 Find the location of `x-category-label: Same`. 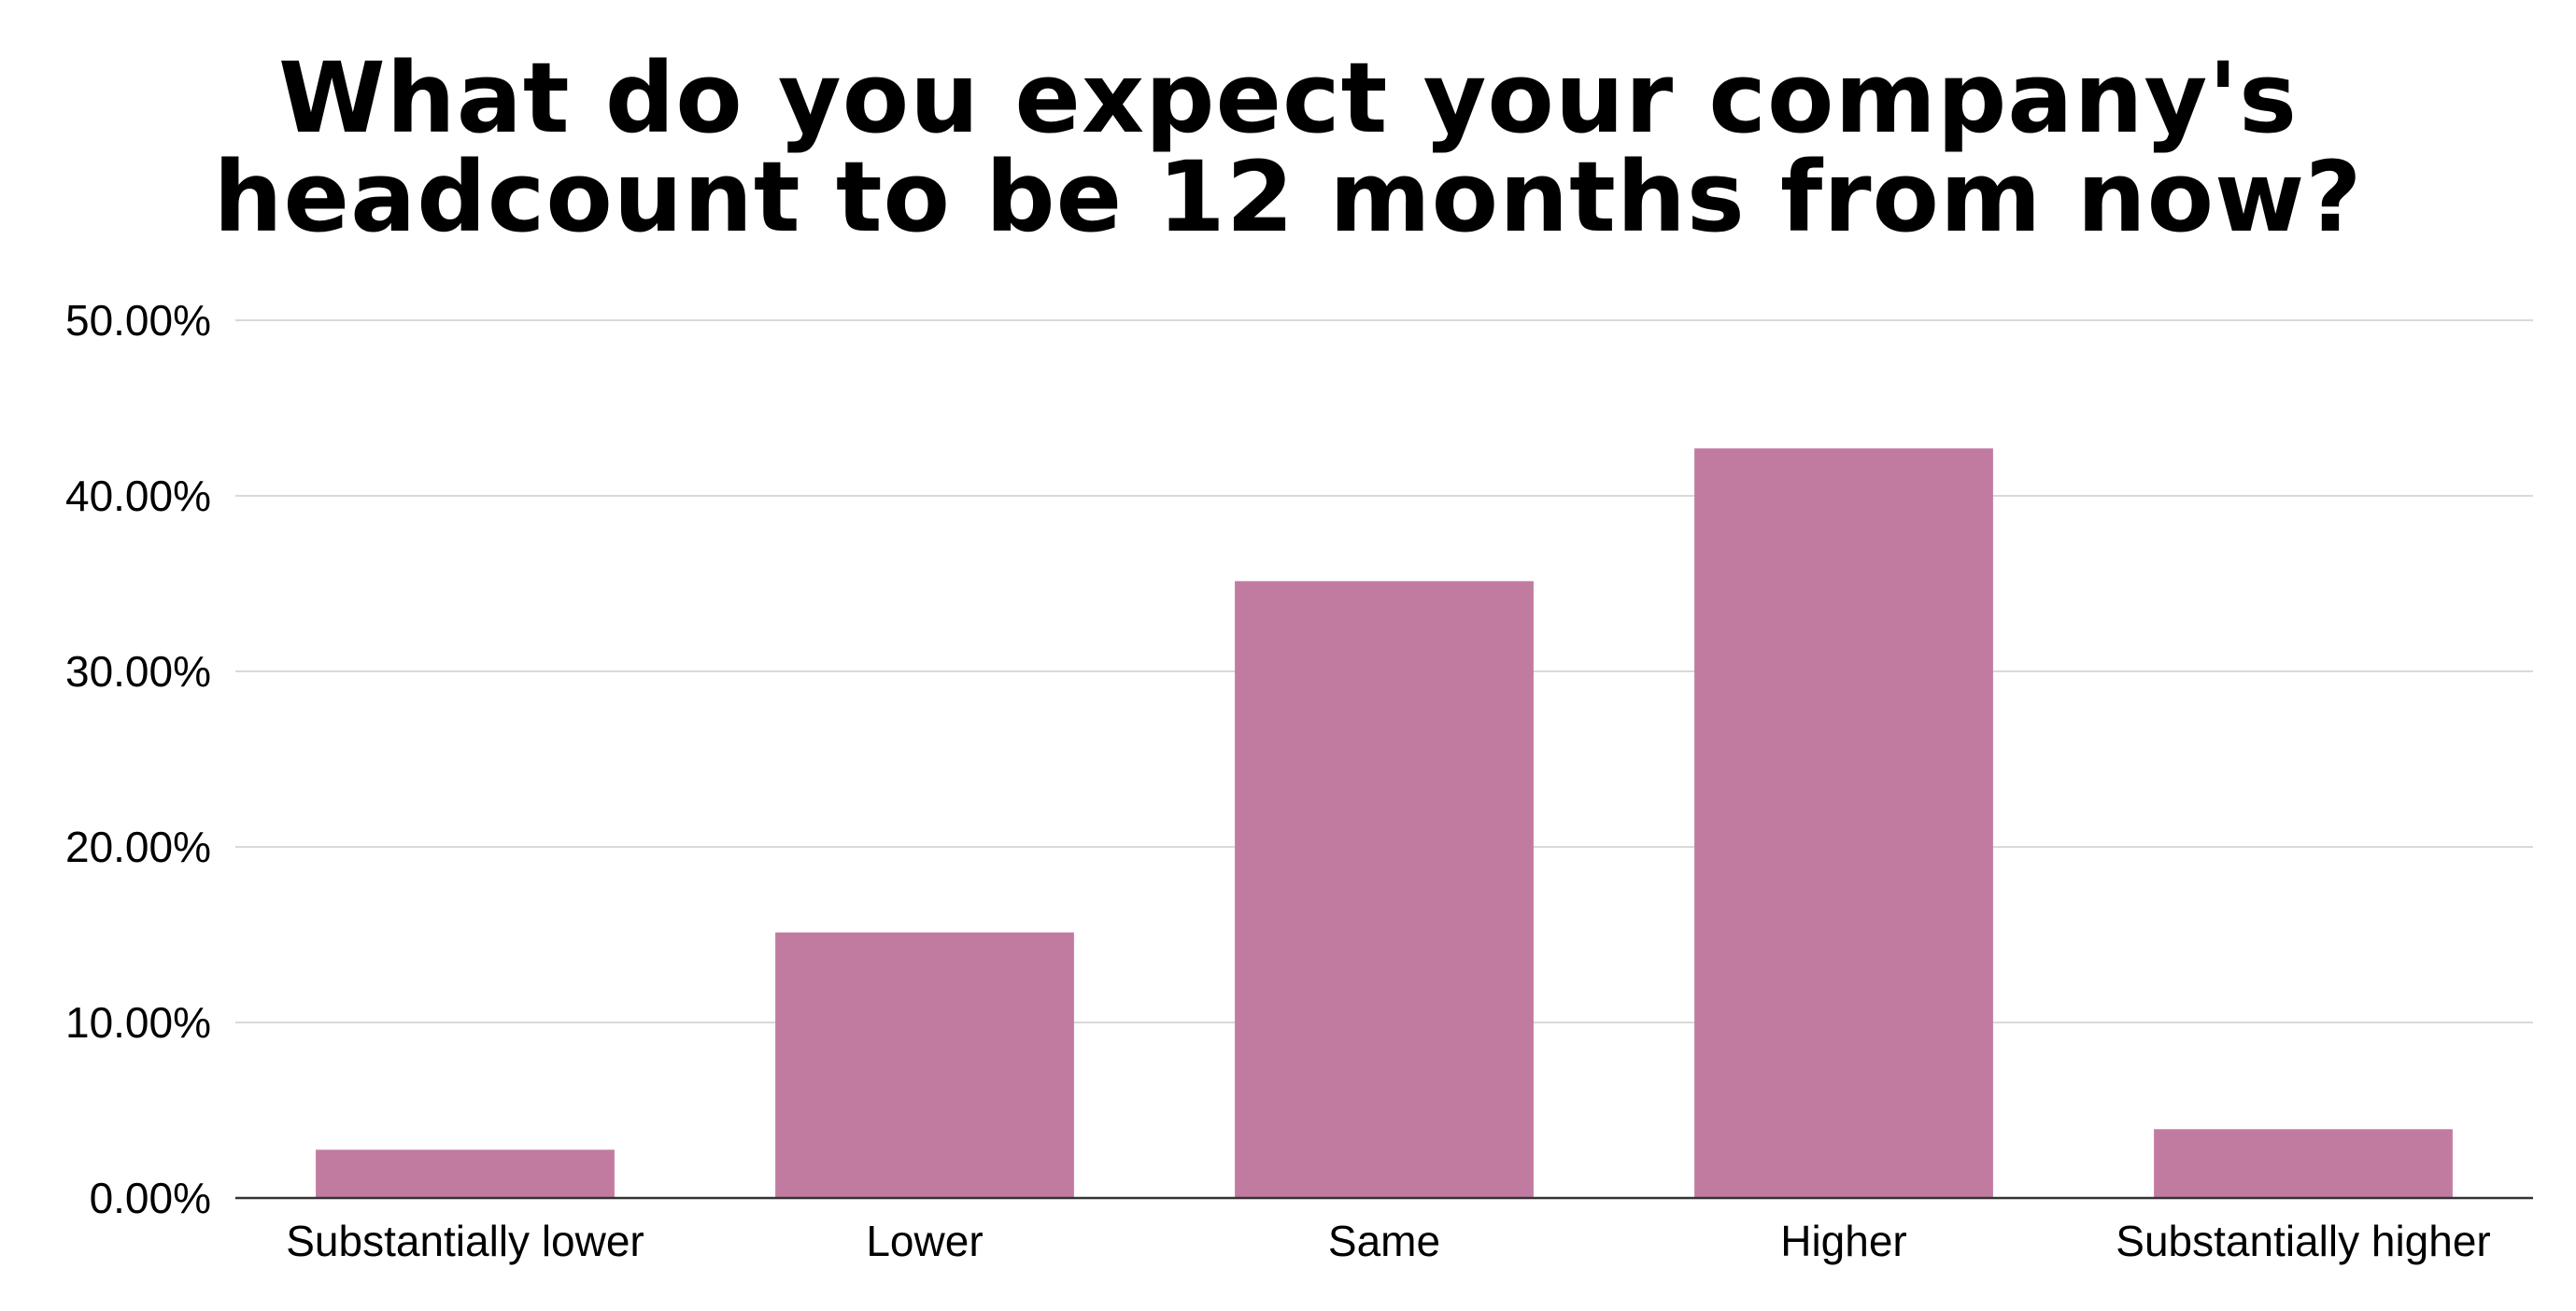

x-category-label: Same is located at coordinates (1384, 1241).